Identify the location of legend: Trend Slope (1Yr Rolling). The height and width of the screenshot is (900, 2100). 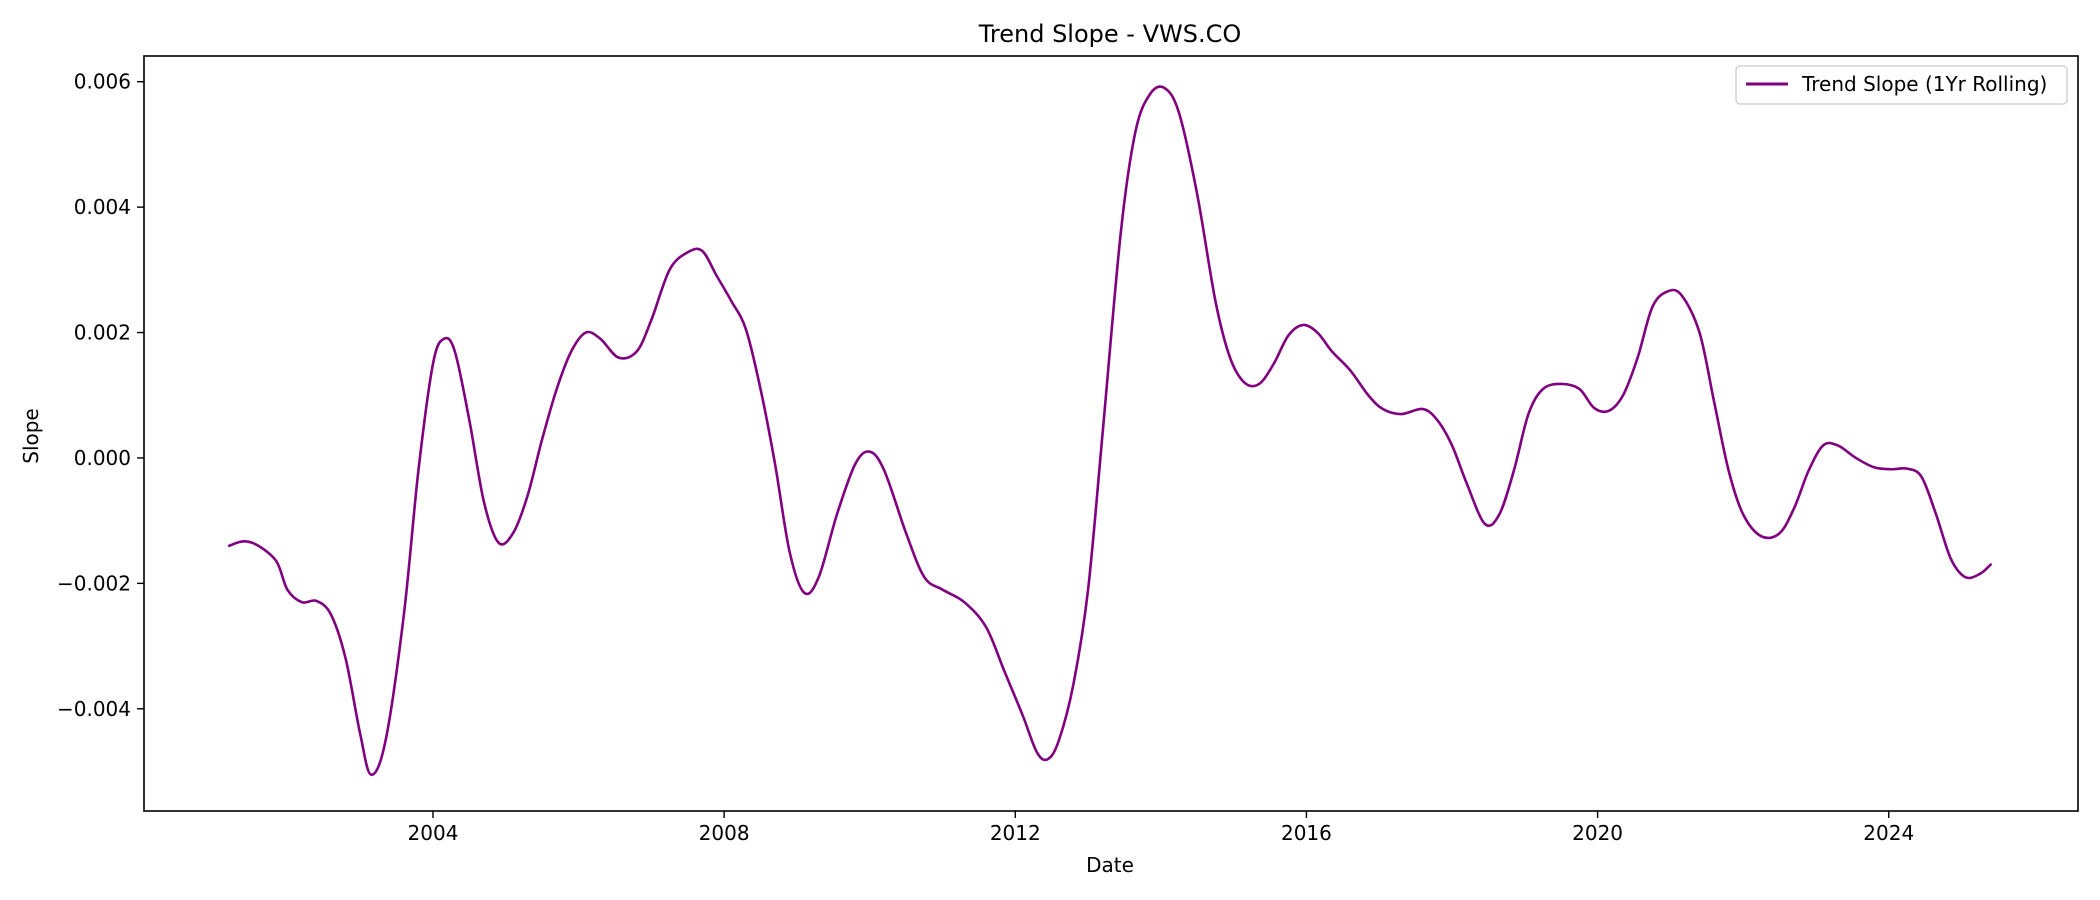
(1901, 85).